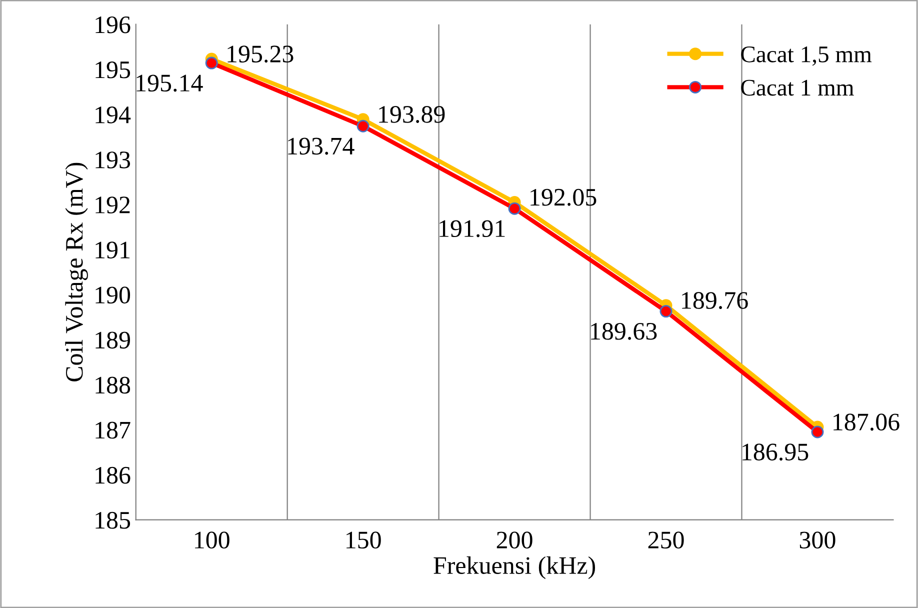 The width and height of the screenshot is (918, 608). I want to click on y-tick-label: 187, so click(113, 430).